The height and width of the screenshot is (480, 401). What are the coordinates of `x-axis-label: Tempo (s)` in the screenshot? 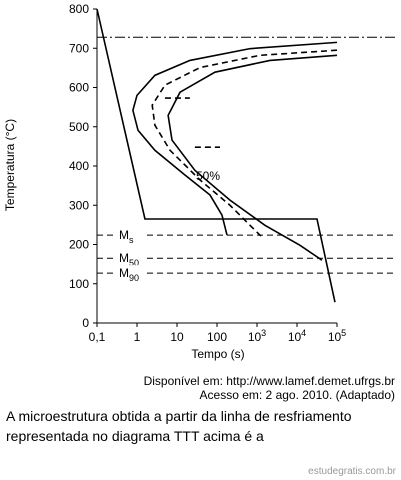 It's located at (217, 354).